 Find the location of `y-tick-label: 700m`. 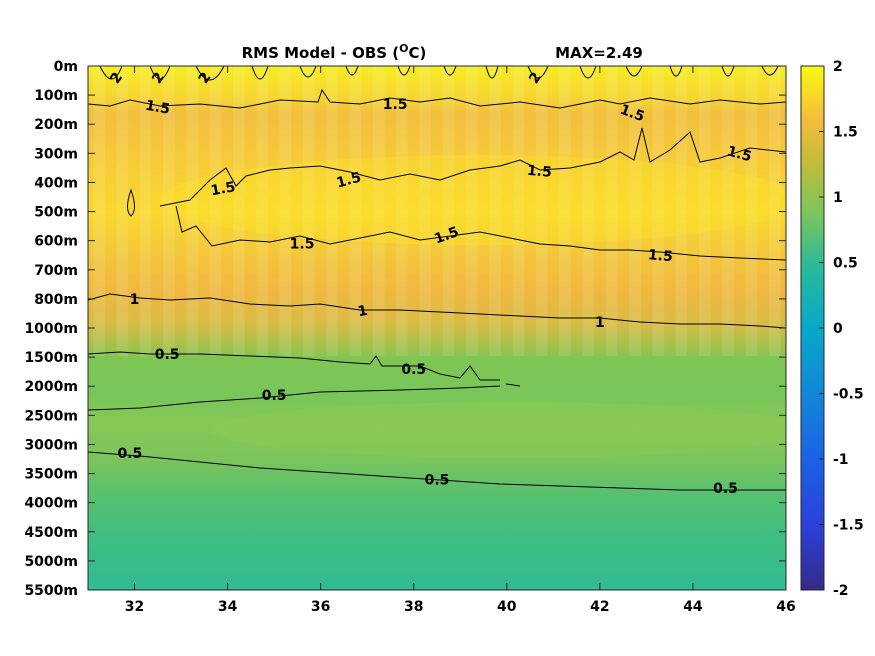

y-tick-label: 700m is located at coordinates (56, 271).